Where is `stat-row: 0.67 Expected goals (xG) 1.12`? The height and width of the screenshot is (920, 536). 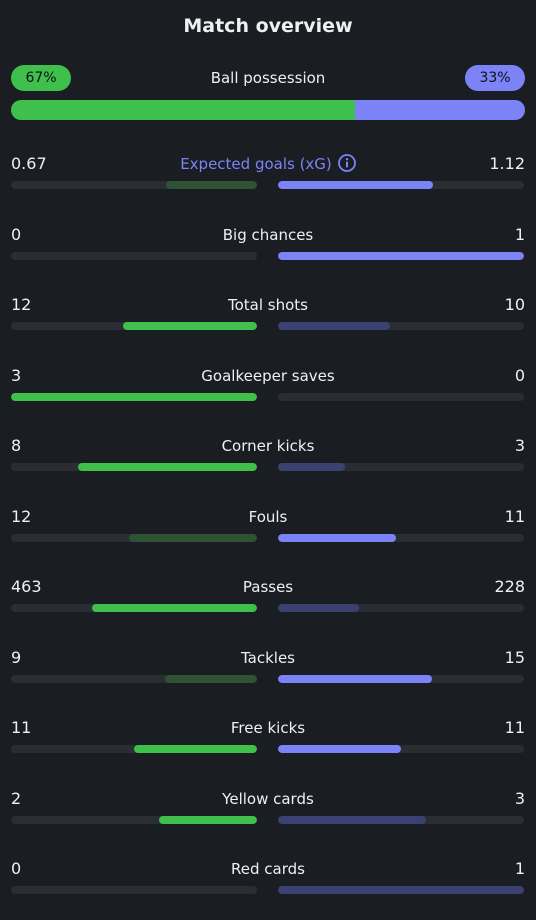 stat-row: 0.67 Expected goals (xG) 1.12 is located at coordinates (268, 172).